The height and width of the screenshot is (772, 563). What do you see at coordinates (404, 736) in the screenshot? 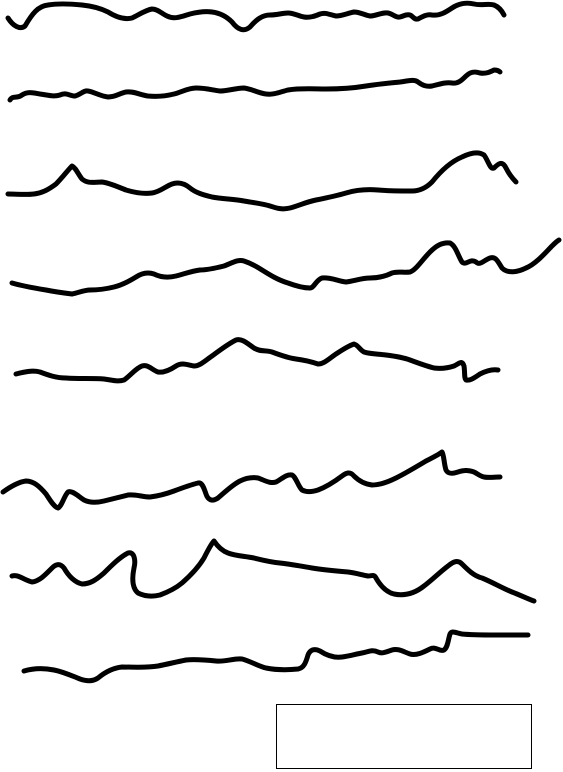
I see `empty-answer-box` at bounding box center [404, 736].